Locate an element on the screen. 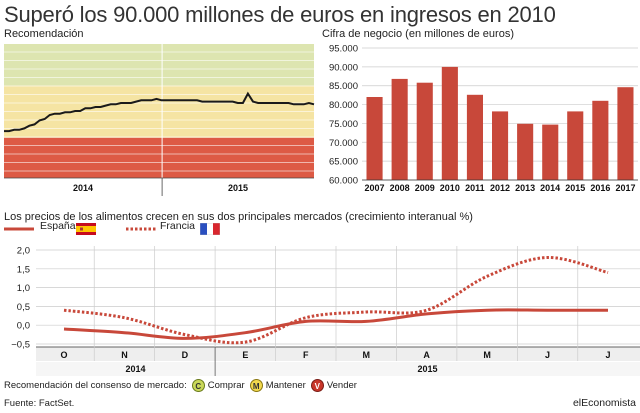 This screenshot has width=640, height=413. hold-label: Mantener is located at coordinates (285, 385).